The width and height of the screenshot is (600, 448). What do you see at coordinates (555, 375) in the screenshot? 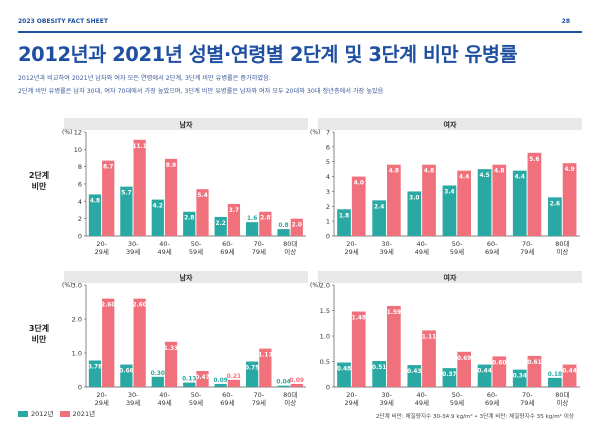
I see `chart4-data-label-2012: 0.18` at bounding box center [555, 375].